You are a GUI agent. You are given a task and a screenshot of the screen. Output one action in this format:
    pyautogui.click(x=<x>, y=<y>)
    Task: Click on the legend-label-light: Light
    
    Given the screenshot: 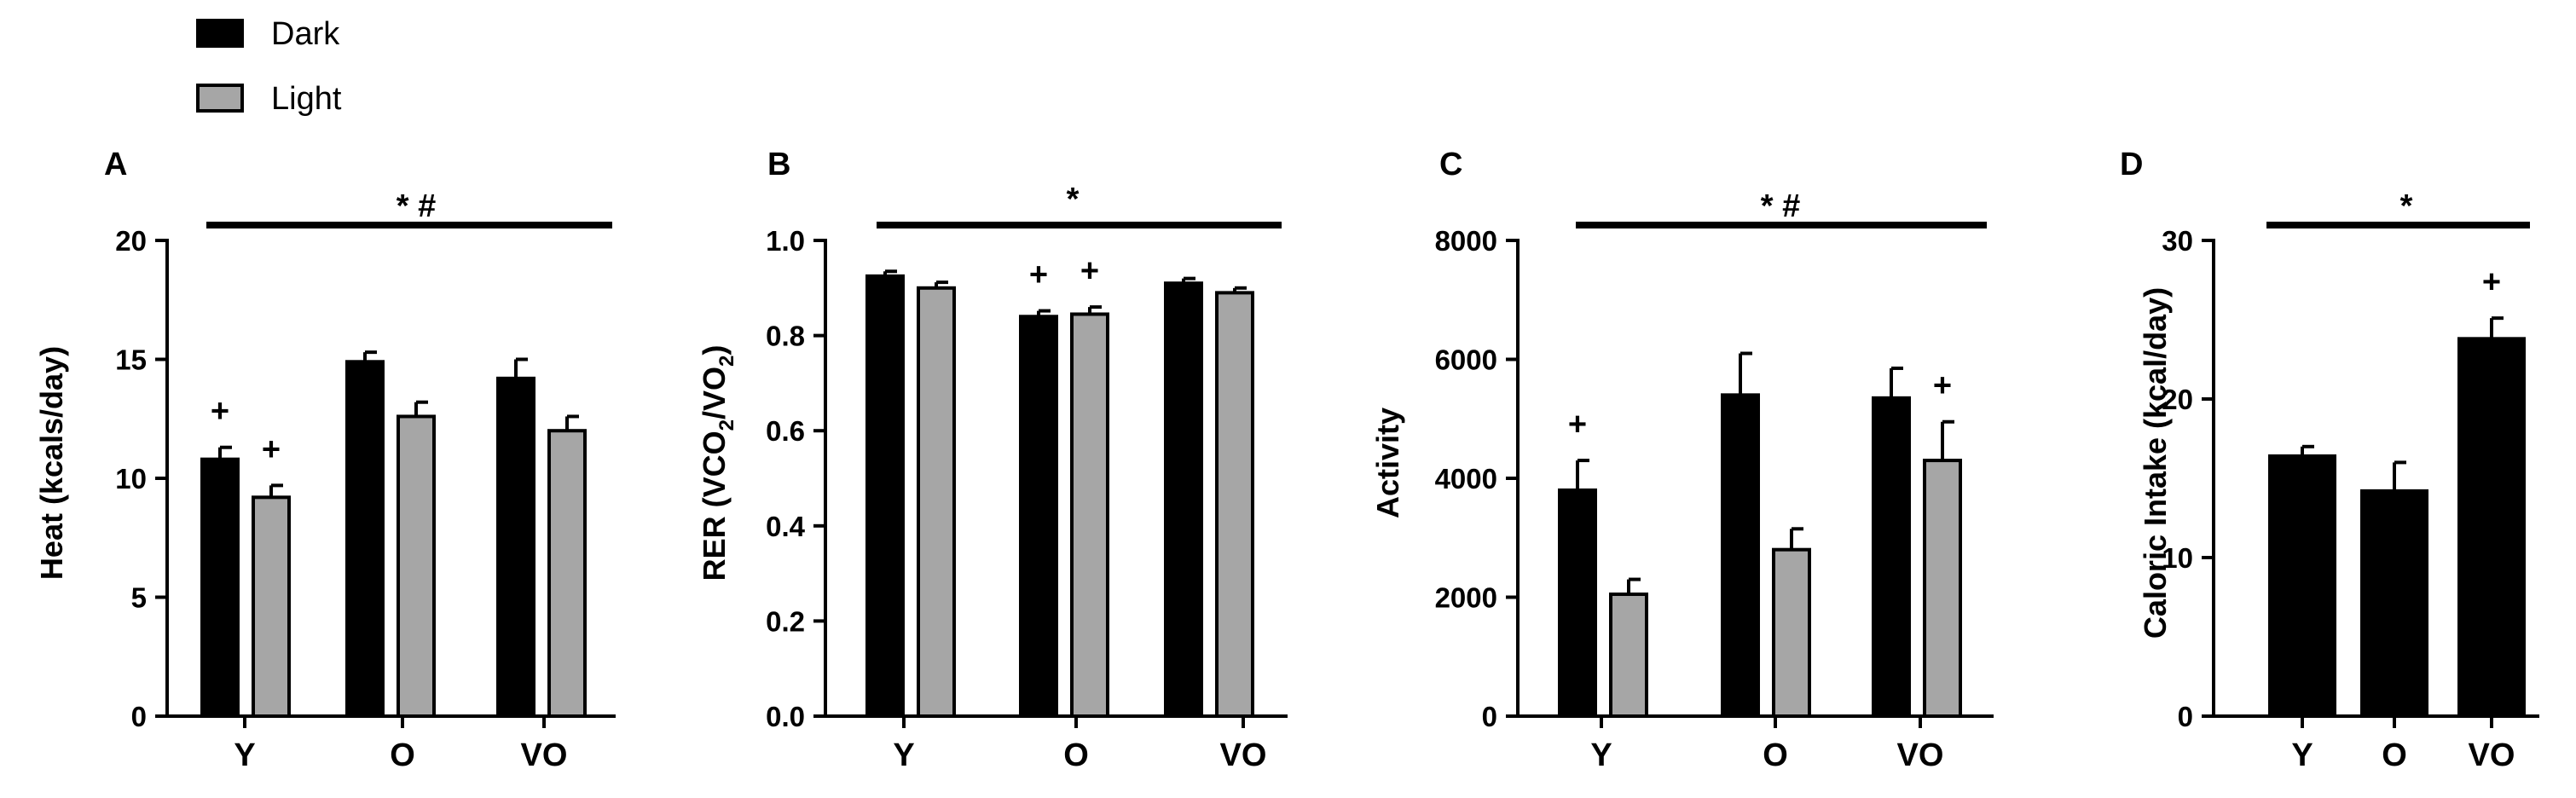 What is the action you would take?
    pyautogui.click(x=306, y=99)
    